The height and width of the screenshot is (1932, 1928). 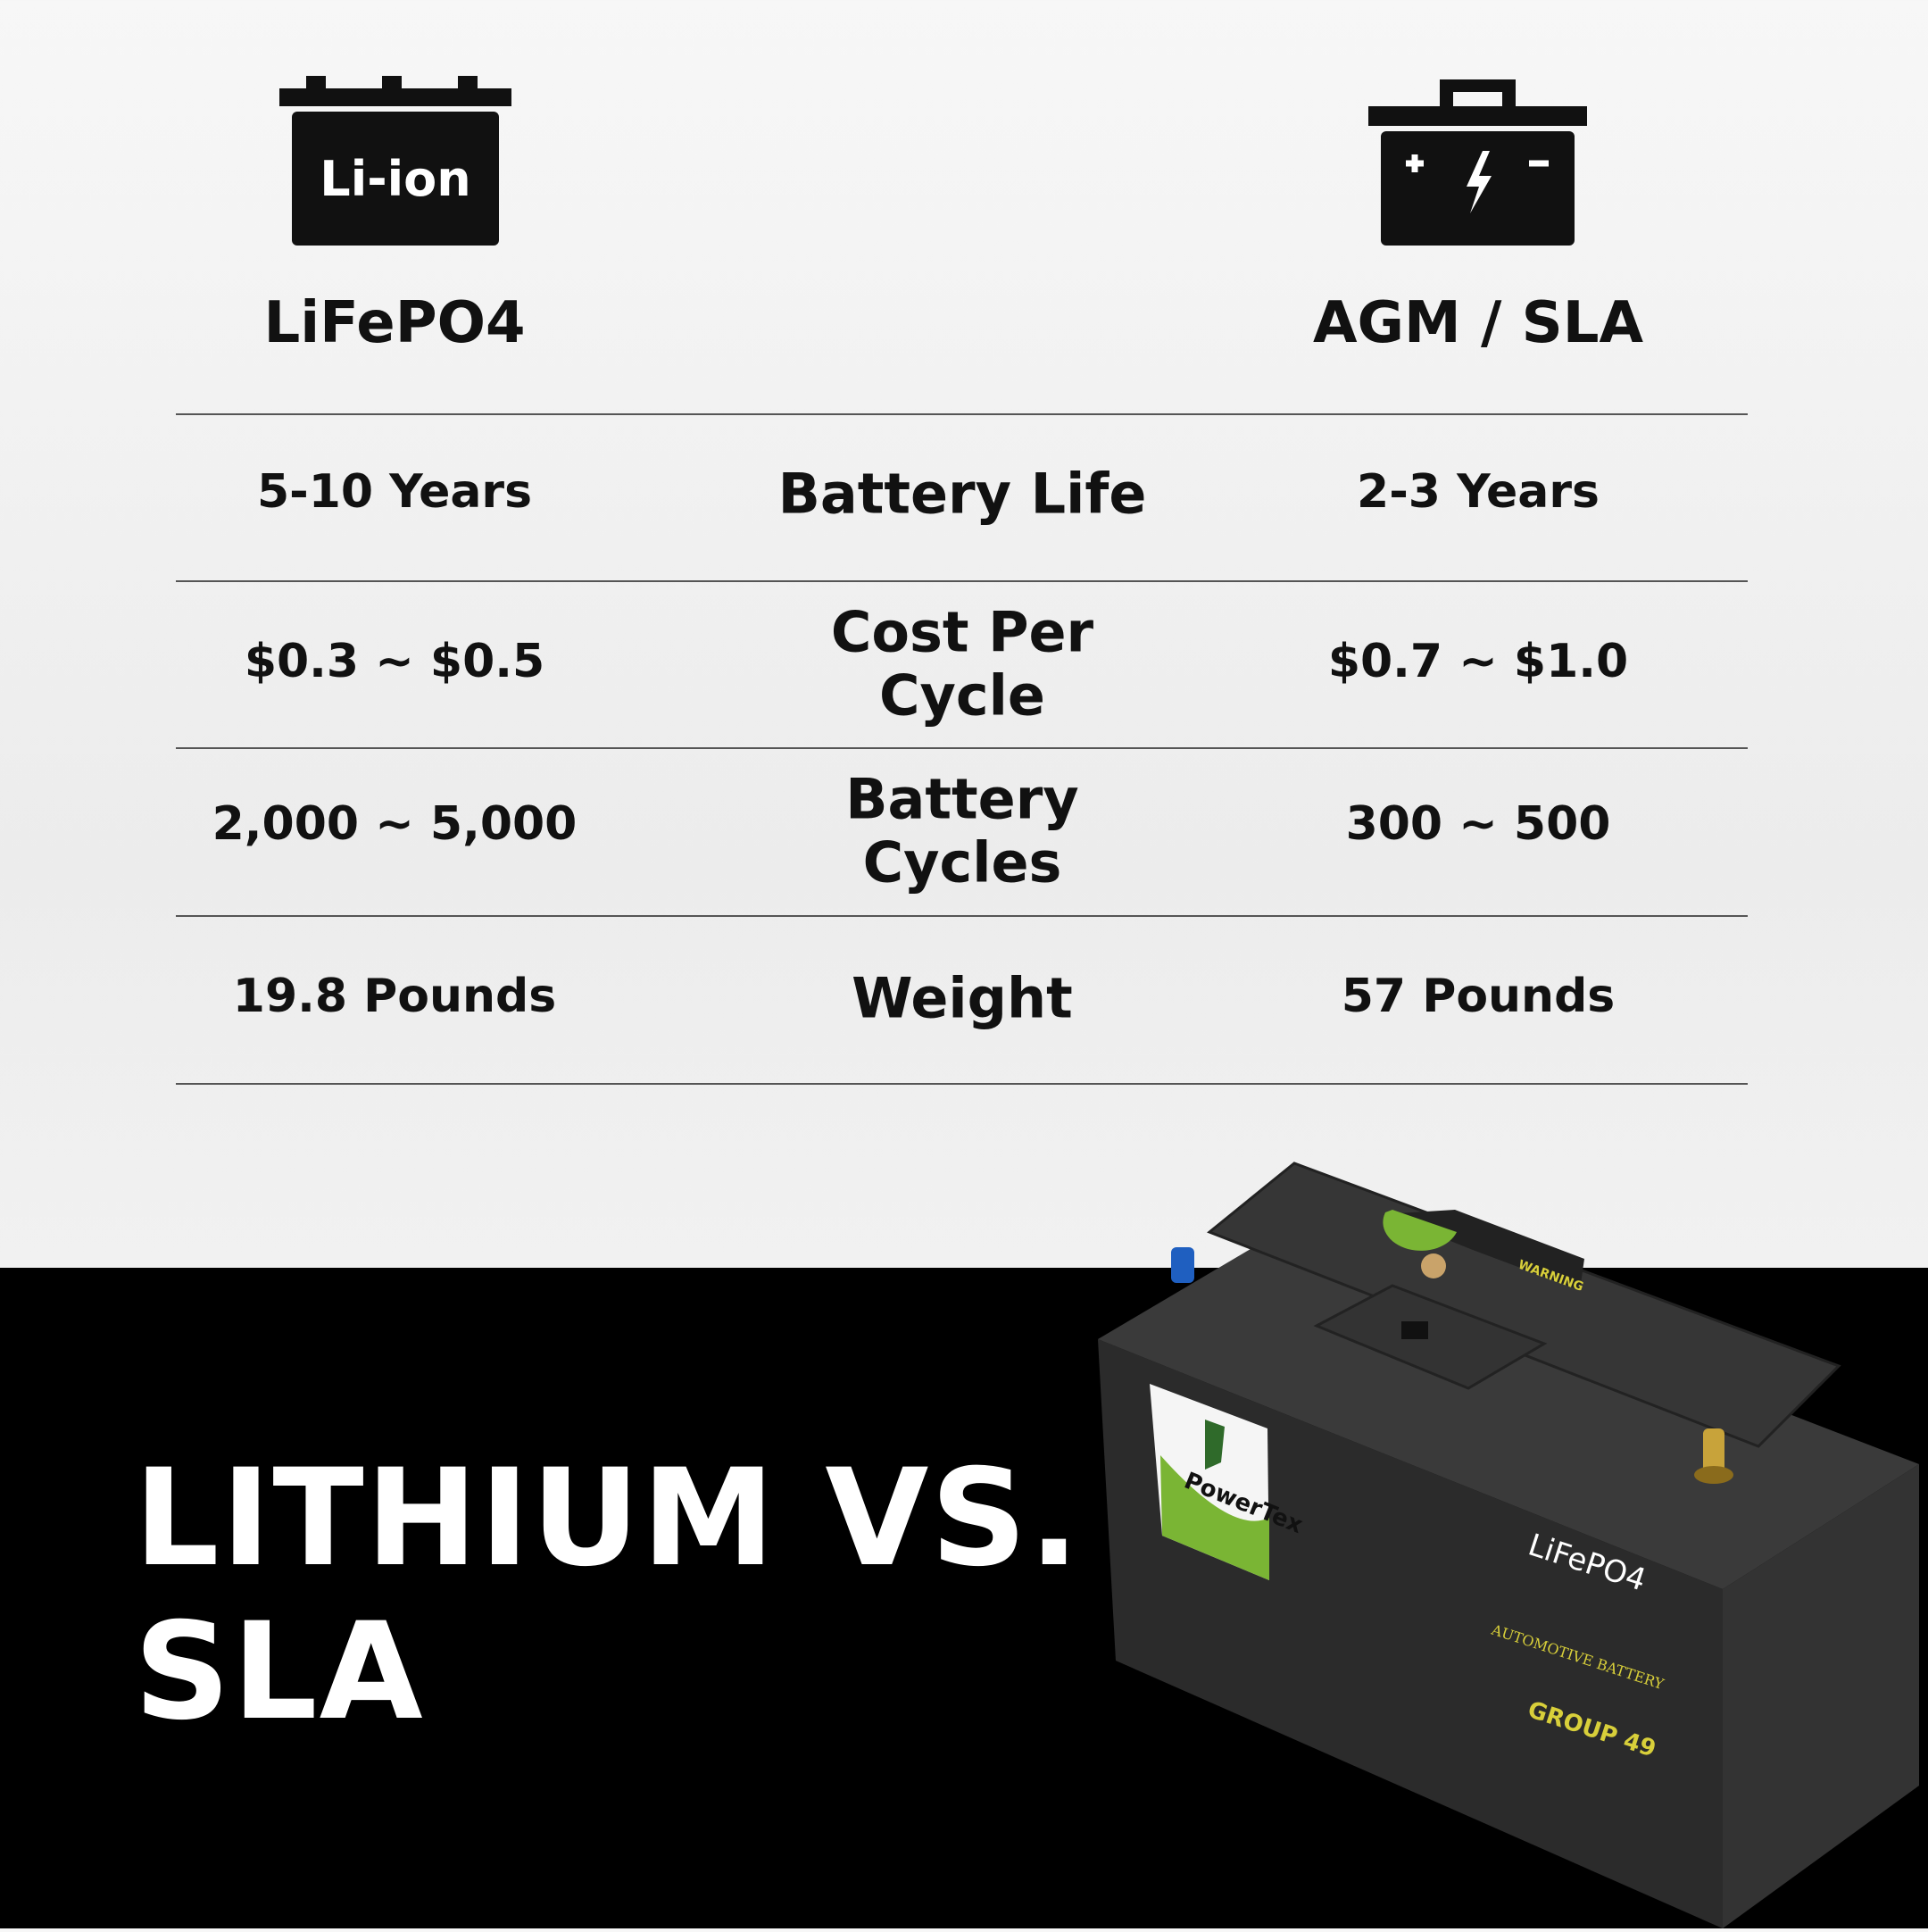 I want to click on row-right-value: 57 Pounds, so click(x=1478, y=996).